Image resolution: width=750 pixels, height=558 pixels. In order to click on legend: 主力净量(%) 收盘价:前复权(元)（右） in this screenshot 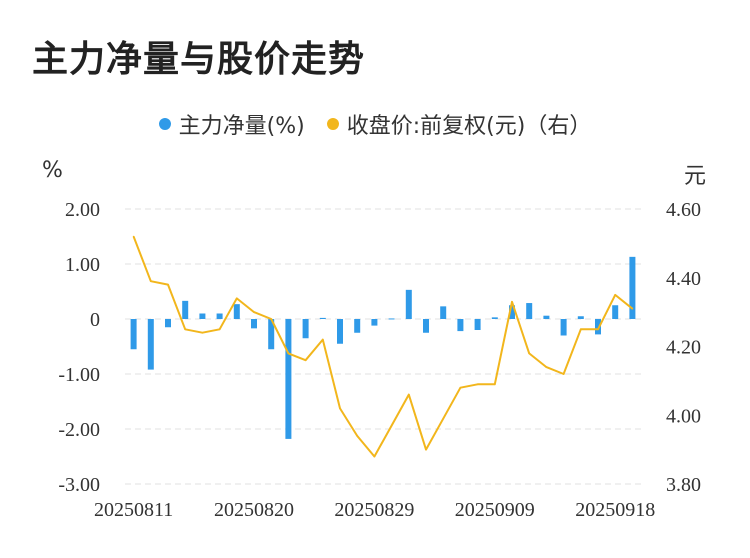, I will do `click(375, 124)`.